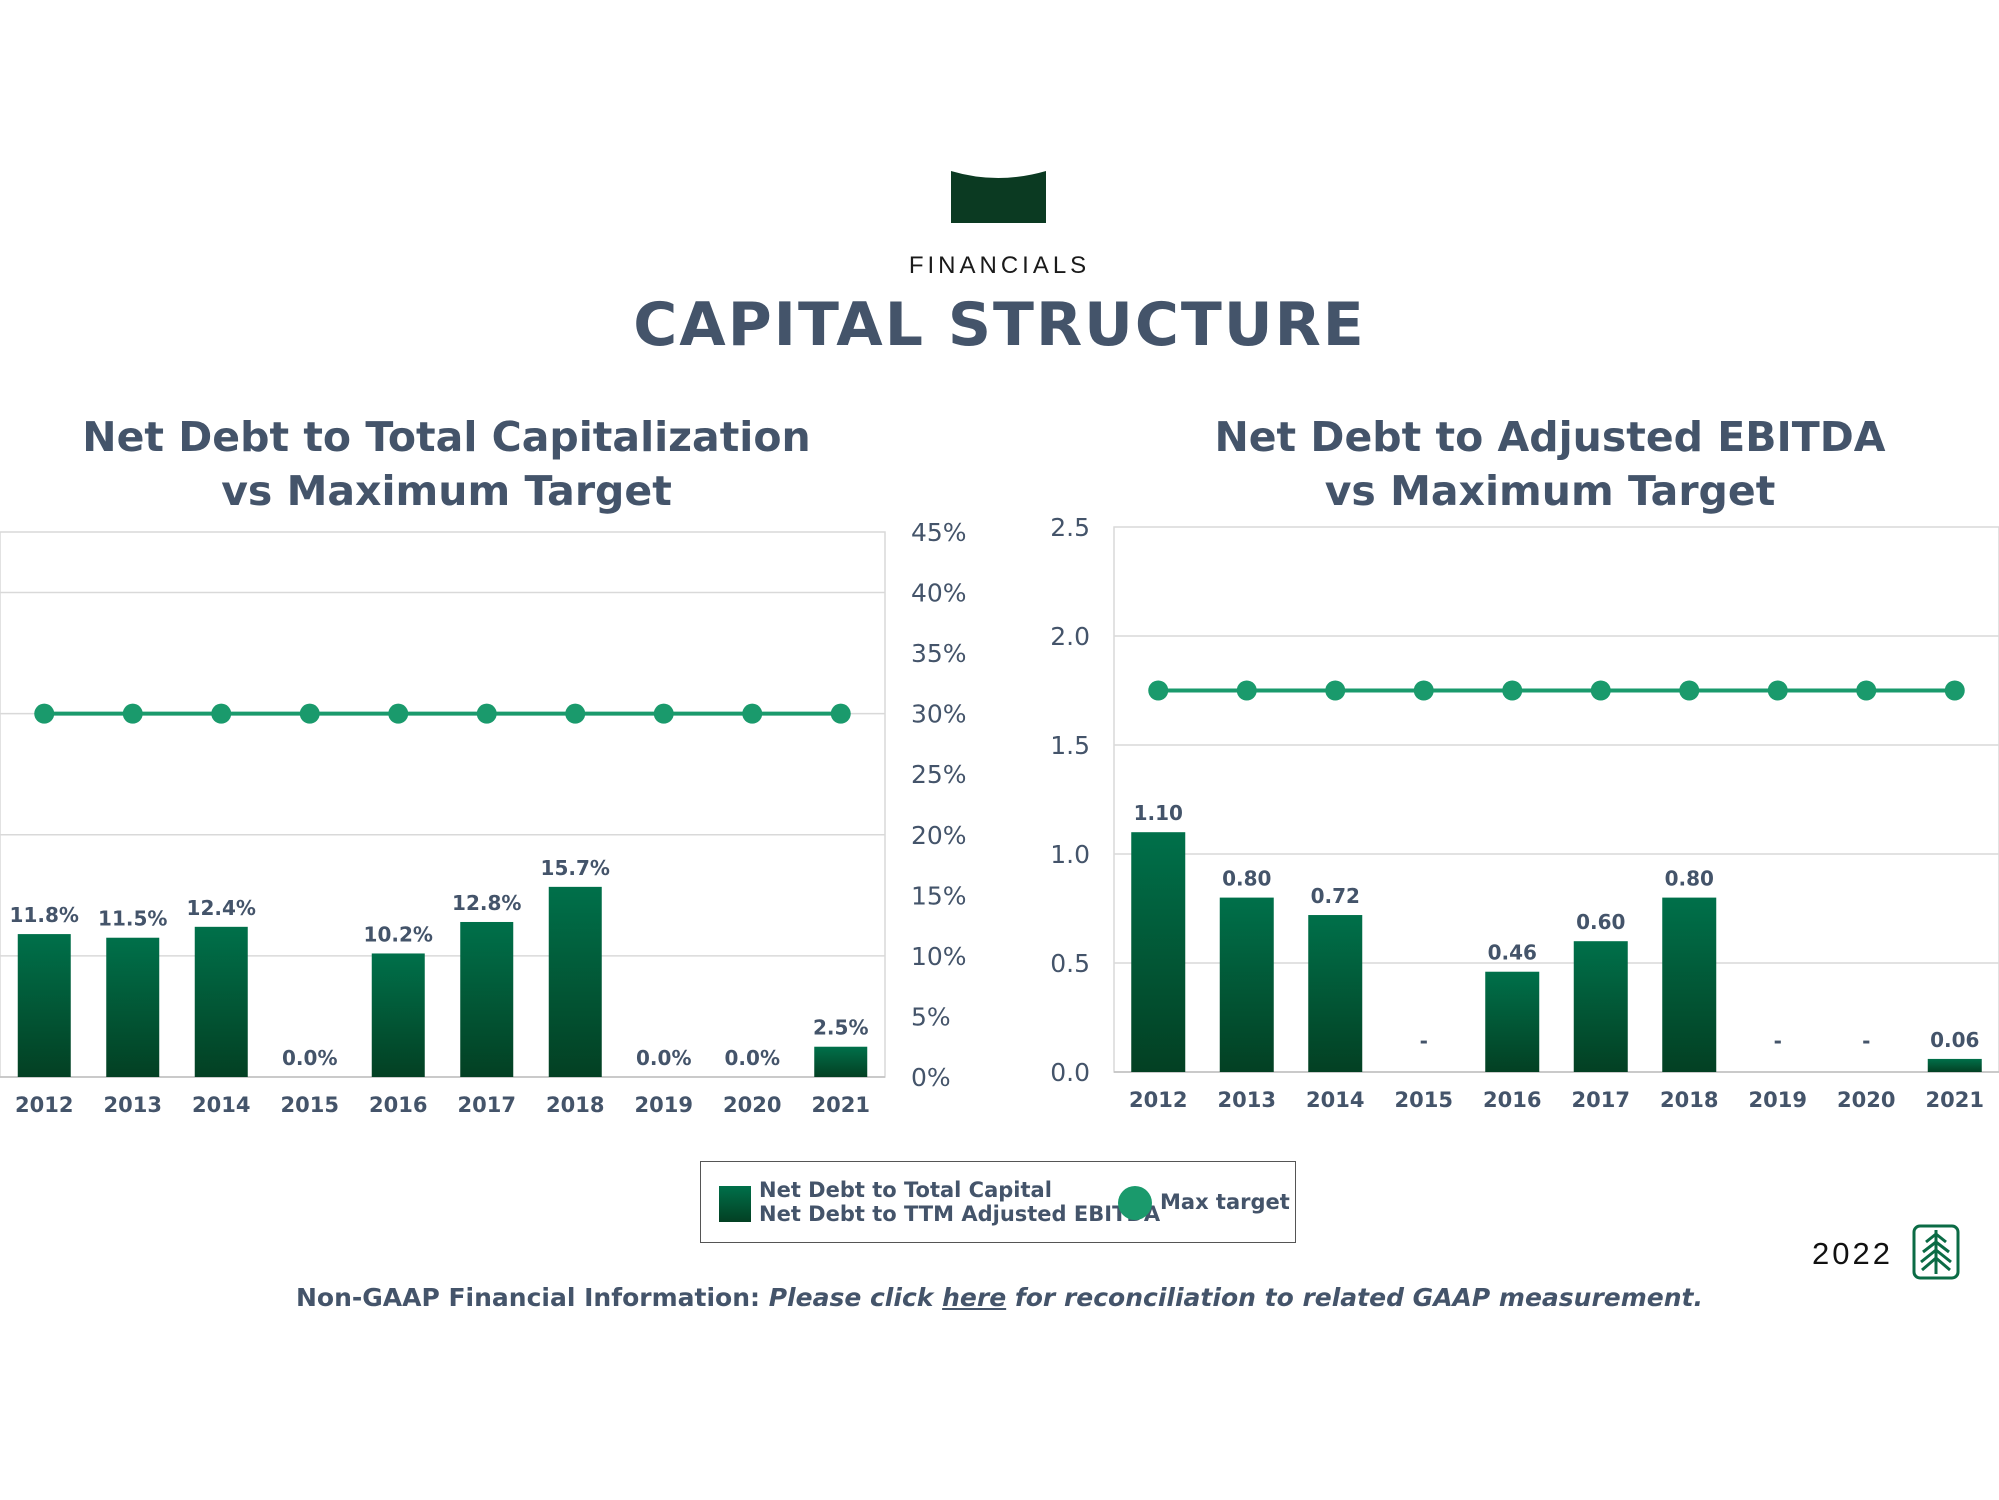 Image resolution: width=1999 pixels, height=1500 pixels. I want to click on left-data-label-2014: 12.4%, so click(221, 908).